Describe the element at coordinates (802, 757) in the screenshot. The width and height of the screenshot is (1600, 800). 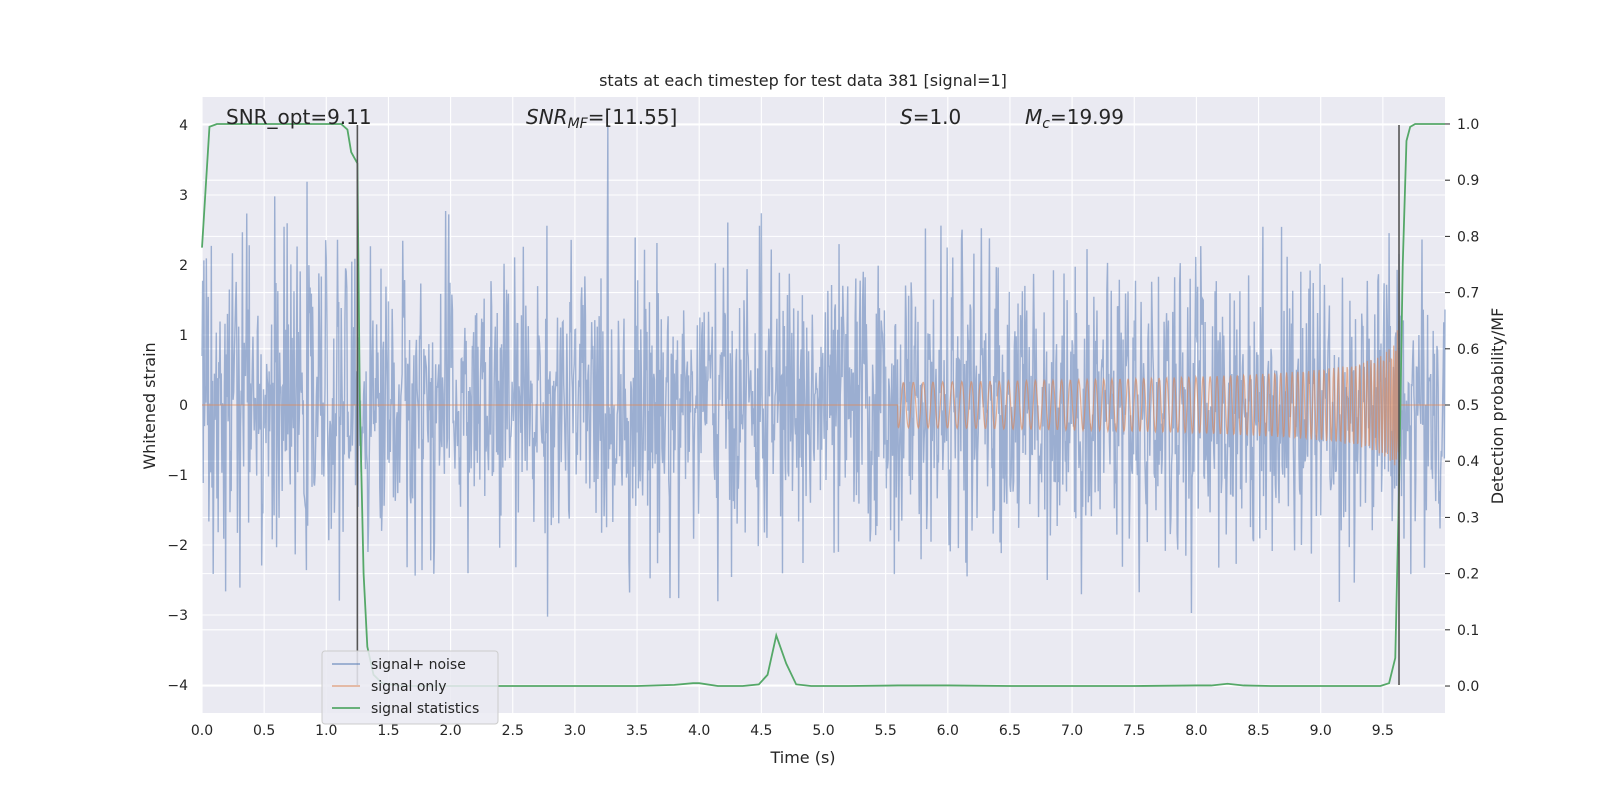
I see `x-axis-label: Time (s)` at that location.